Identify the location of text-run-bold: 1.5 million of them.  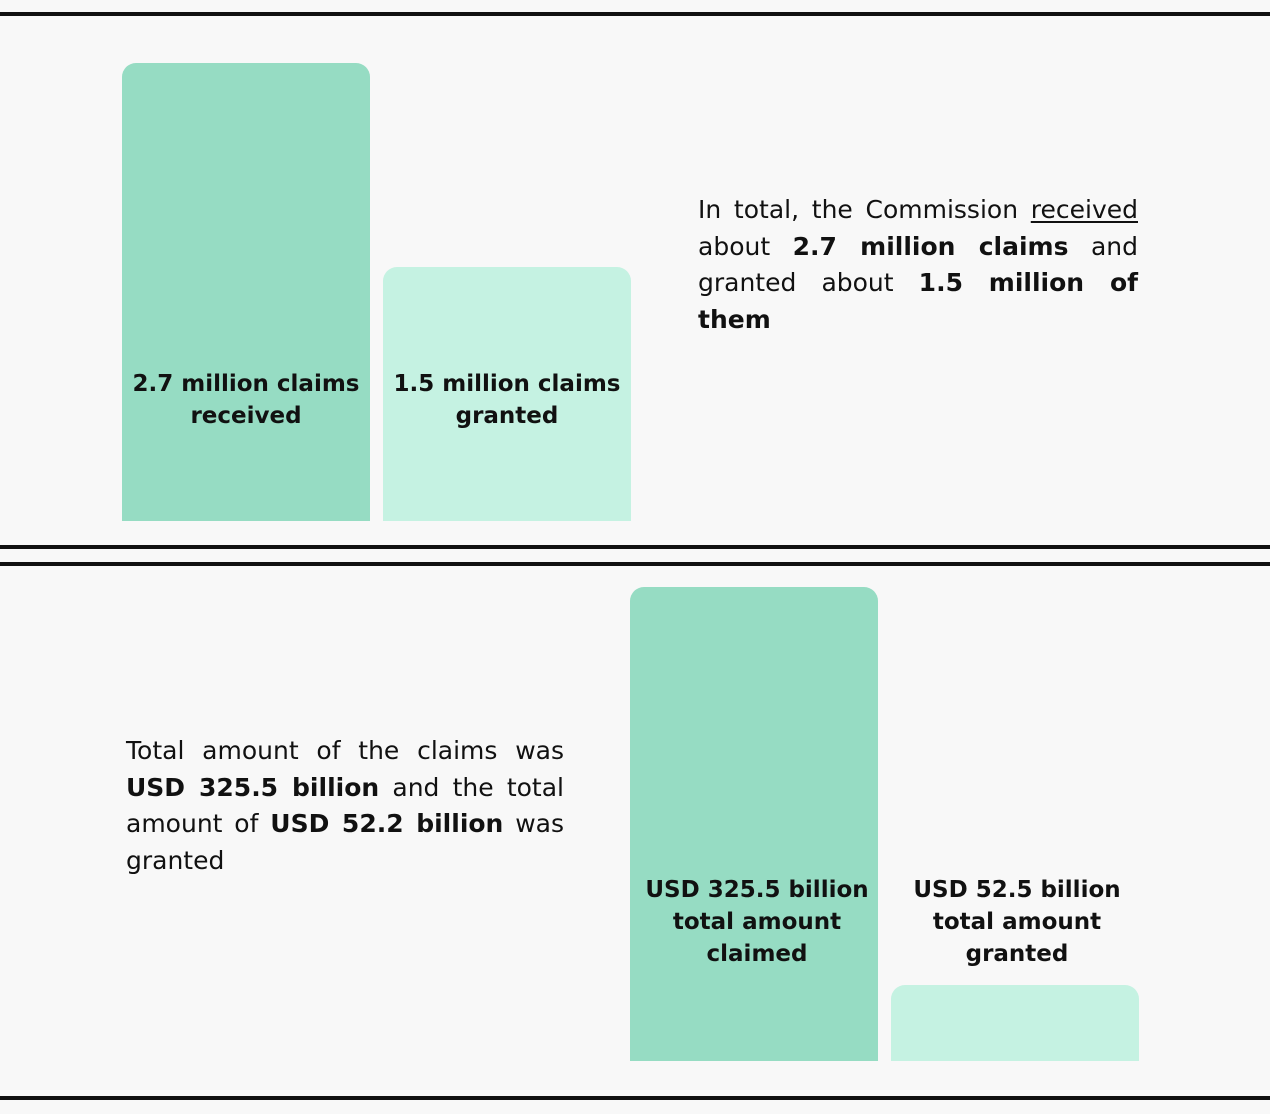
(918, 301).